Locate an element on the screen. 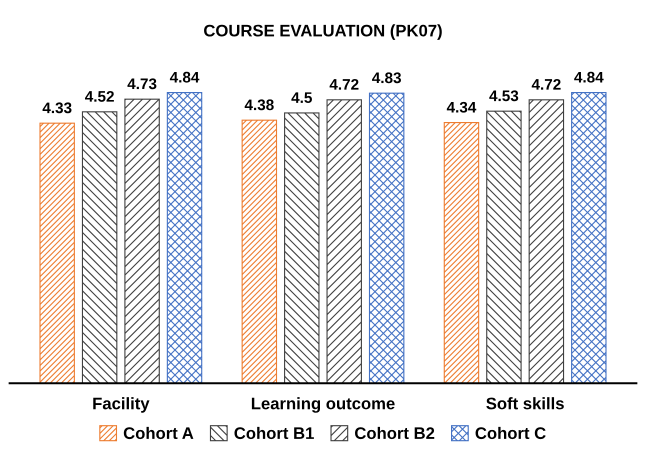 This screenshot has width=646, height=459. x-tick-label: Soft skills is located at coordinates (525, 403).